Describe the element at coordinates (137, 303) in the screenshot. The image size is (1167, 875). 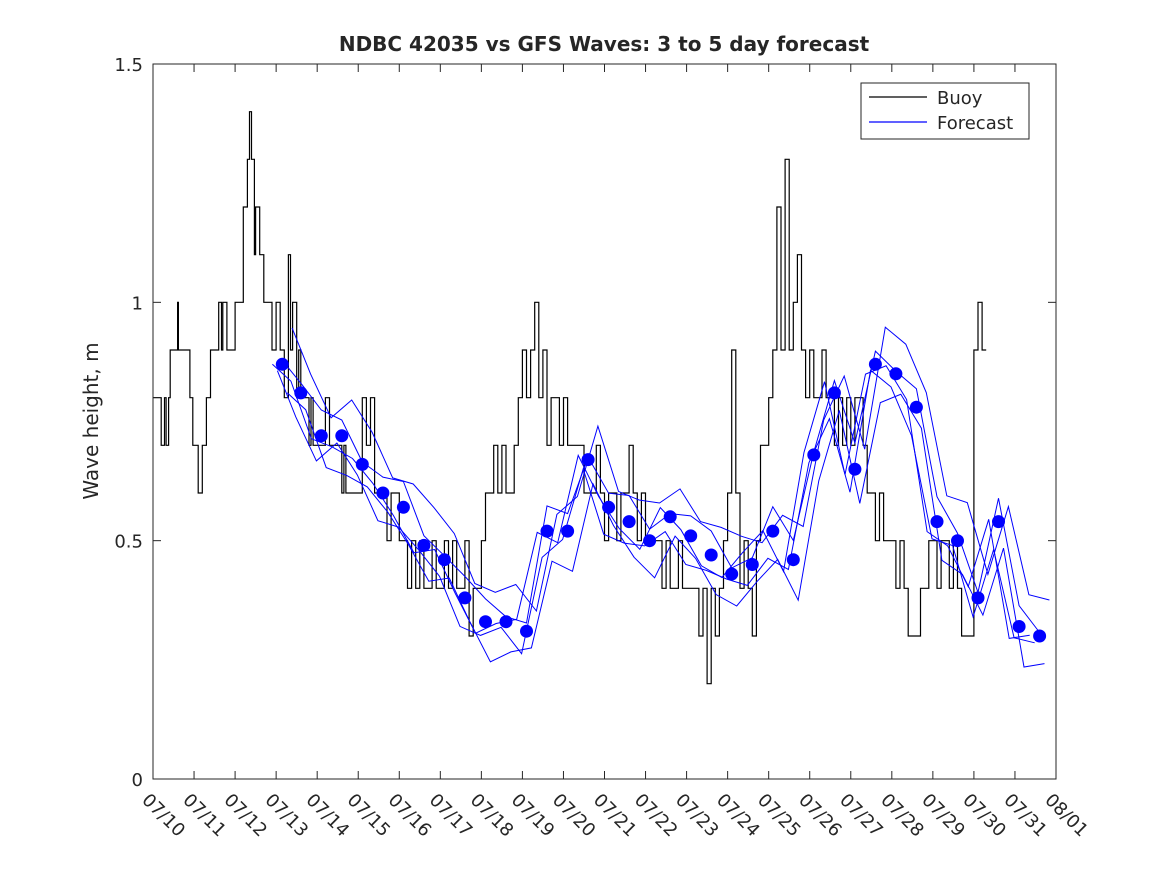
I see `y-tick-label: 1` at that location.